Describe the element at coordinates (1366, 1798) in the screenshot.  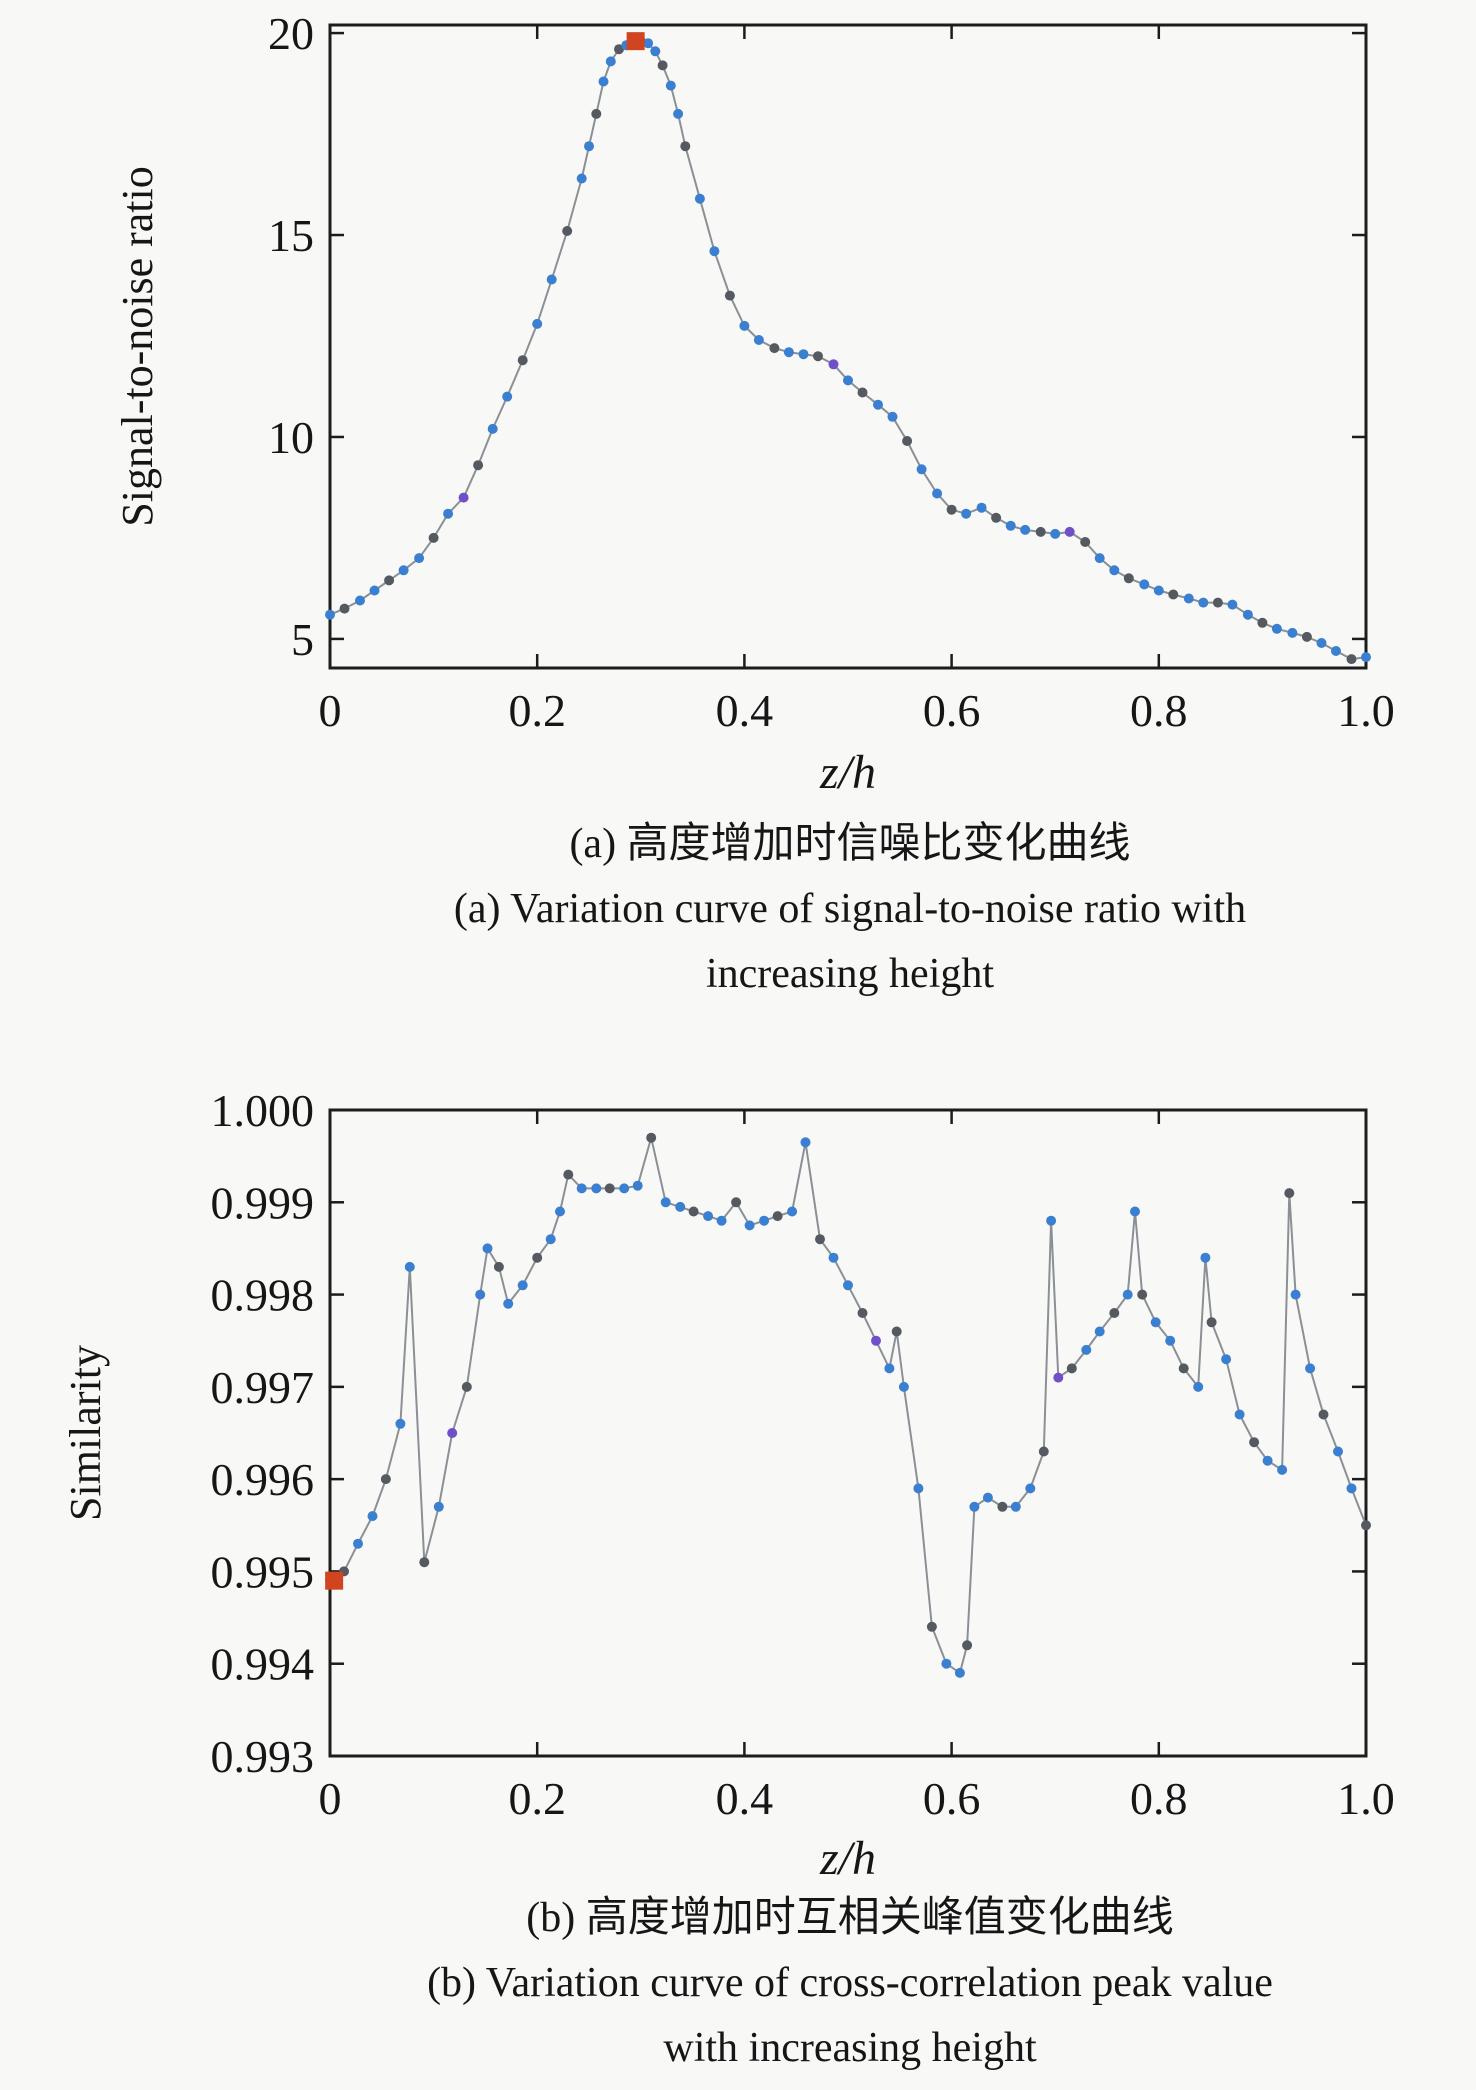
I see `x-tick-label: 1.0` at that location.